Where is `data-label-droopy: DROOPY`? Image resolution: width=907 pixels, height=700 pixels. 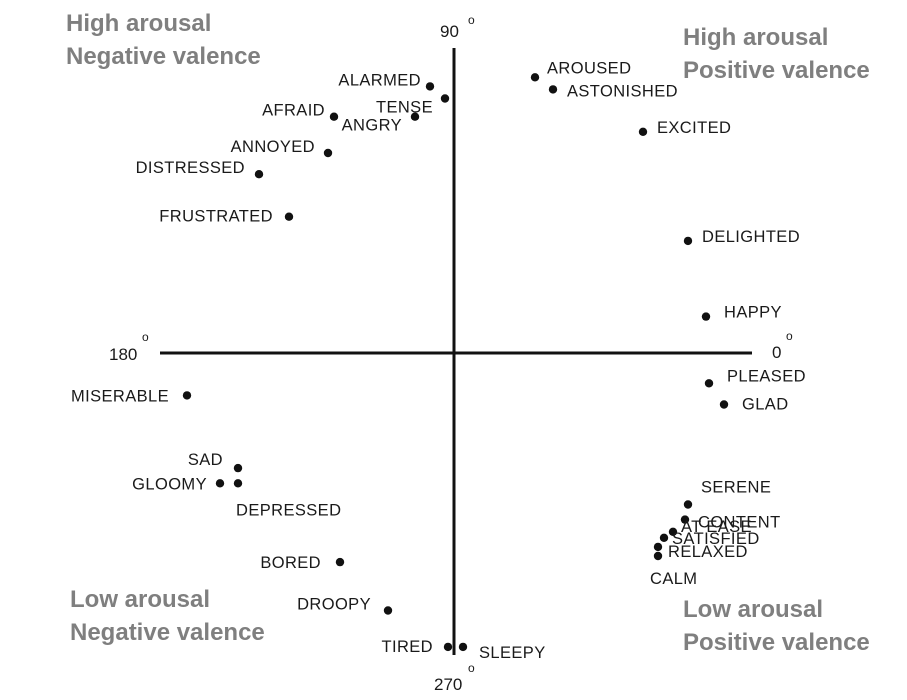
data-label-droopy: DROOPY is located at coordinates (334, 605).